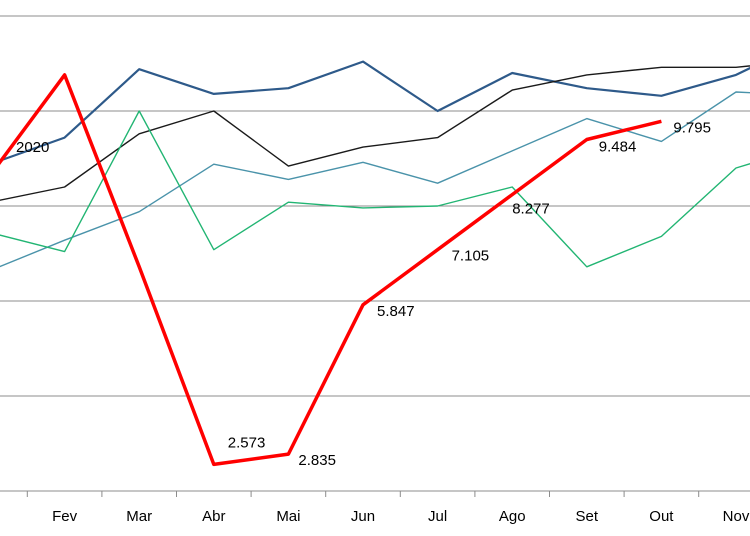 The height and width of the screenshot is (536, 750). Describe the element at coordinates (388, 508) in the screenshot. I see `x-axis: nFevMarAbrMaiJunJulAgoSetOutNov` at that location.